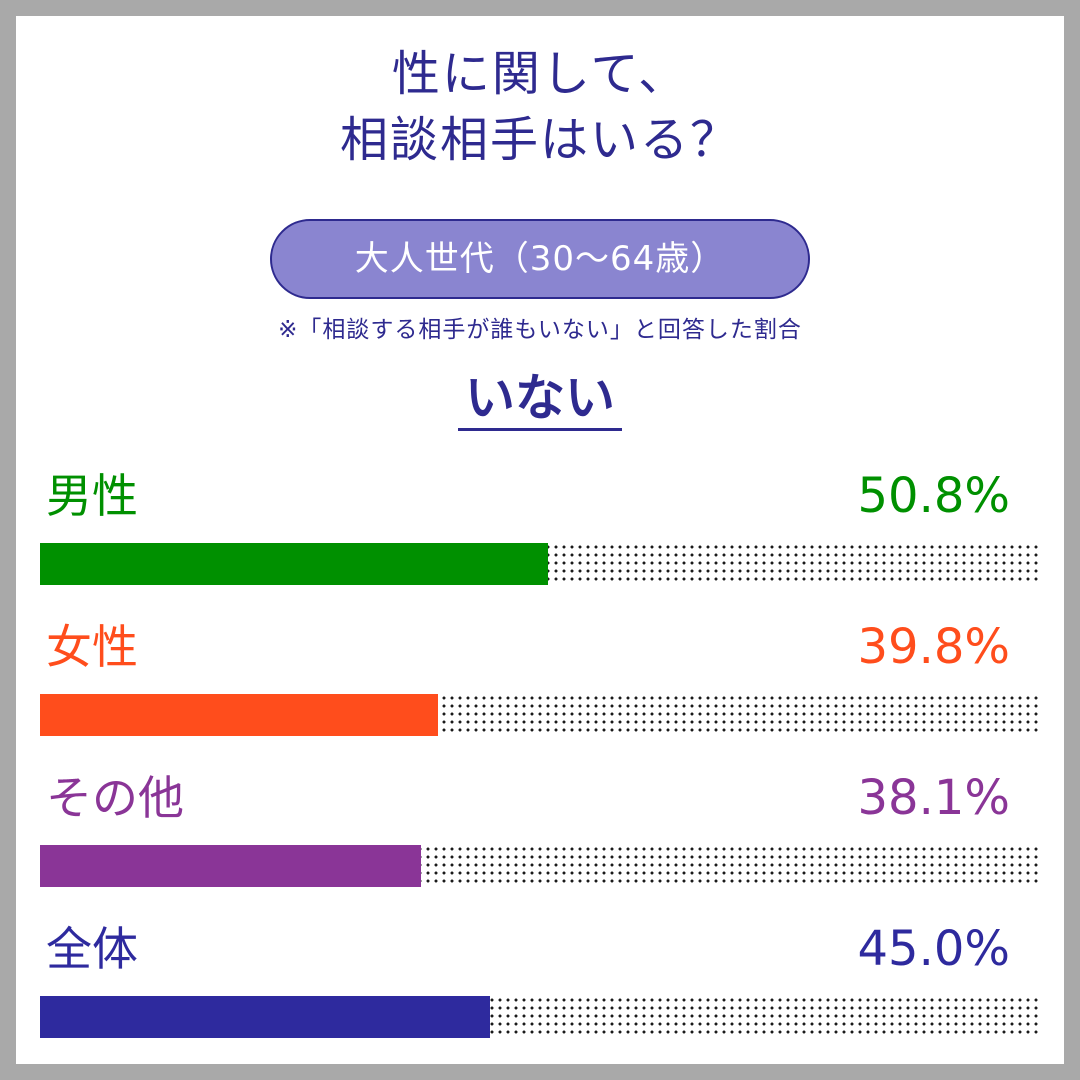 The width and height of the screenshot is (1080, 1080). What do you see at coordinates (539, 140) in the screenshot?
I see `chart-title-line-2: 相談相手はいる？` at bounding box center [539, 140].